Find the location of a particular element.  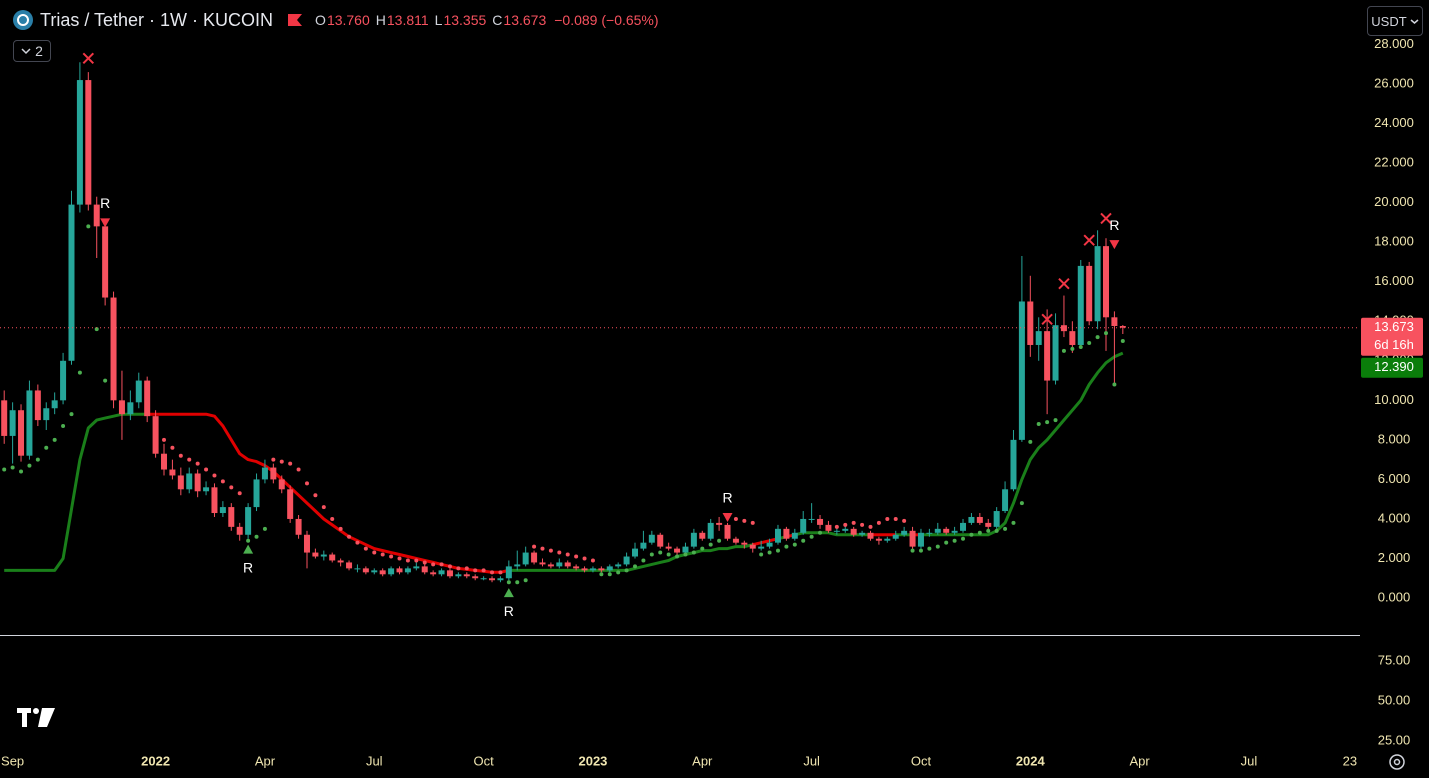

ohlc-value: 13.355 is located at coordinates (465, 20).